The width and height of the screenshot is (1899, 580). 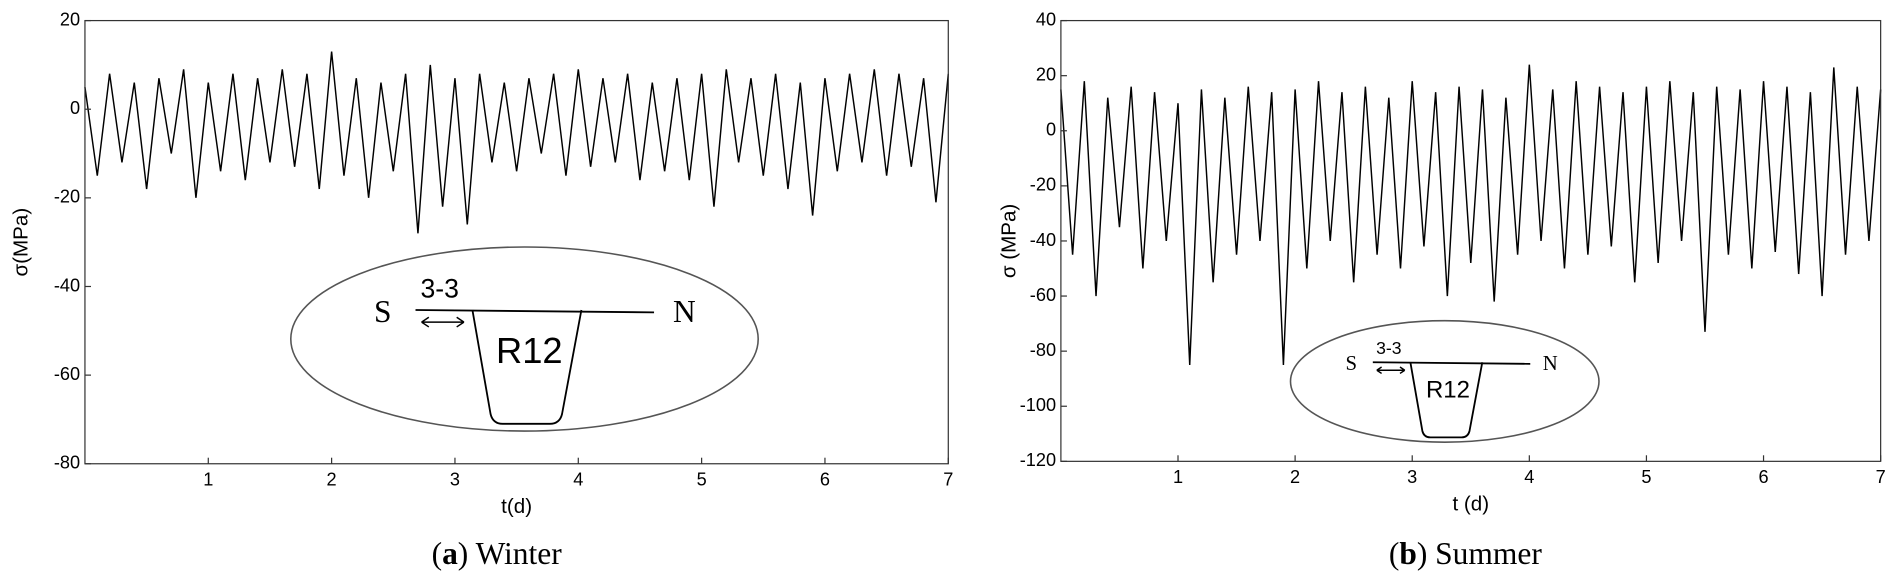 What do you see at coordinates (1470, 503) in the screenshot?
I see `x-axis-label: t (d)` at bounding box center [1470, 503].